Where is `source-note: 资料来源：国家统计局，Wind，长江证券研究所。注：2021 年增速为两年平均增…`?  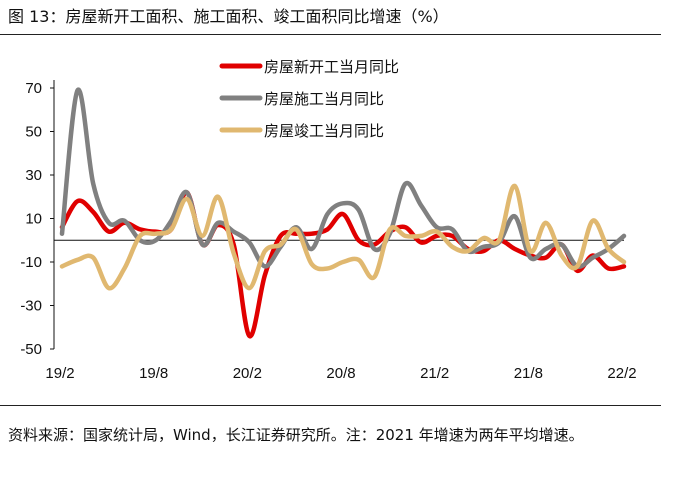 source-note: 资料来源：国家统计局，Wind，长江证券研究所。注：2021 年增速为两年平均增… is located at coordinates (296, 435).